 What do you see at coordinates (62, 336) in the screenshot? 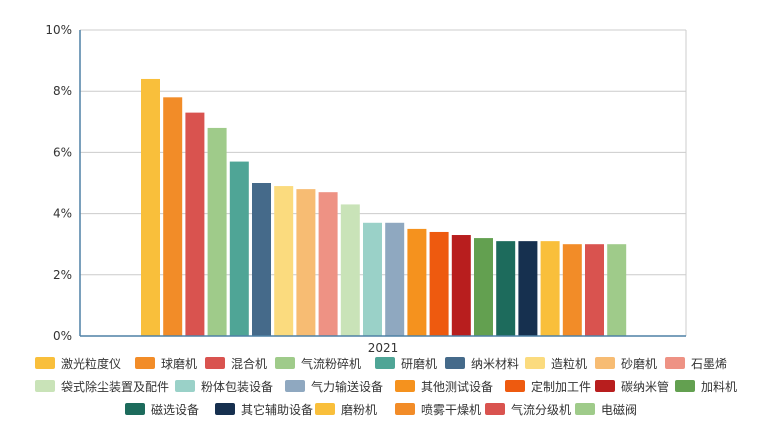
I see `y-tick-label: 0%` at bounding box center [62, 336].